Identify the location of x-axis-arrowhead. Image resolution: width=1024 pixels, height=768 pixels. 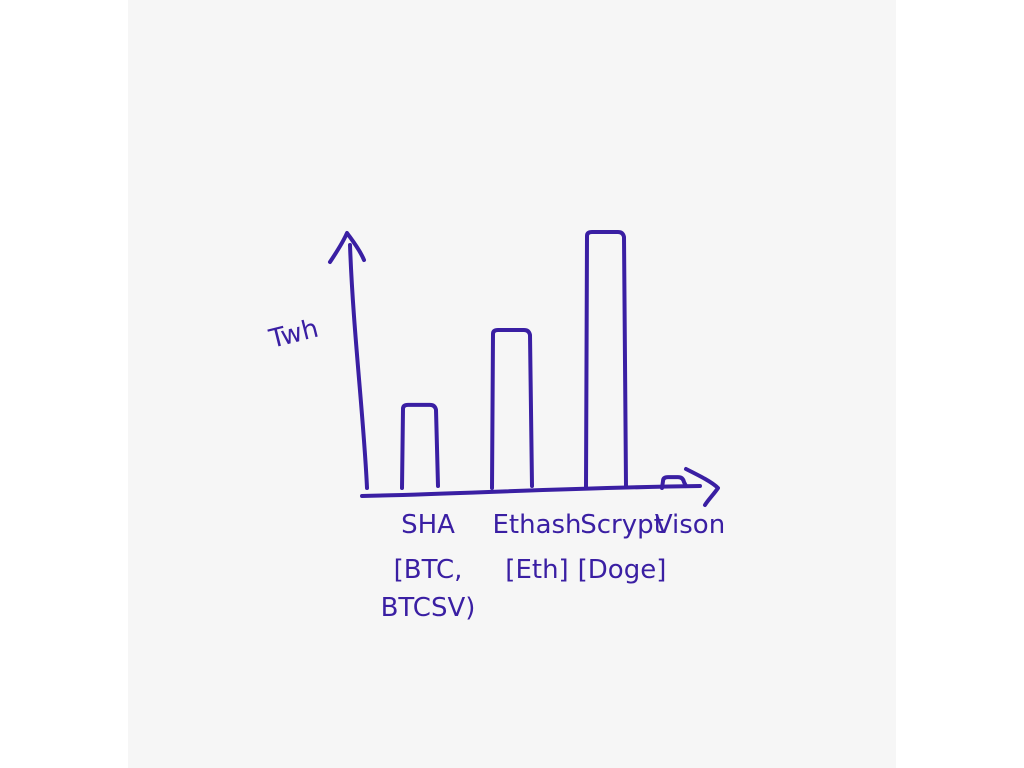
(702, 487).